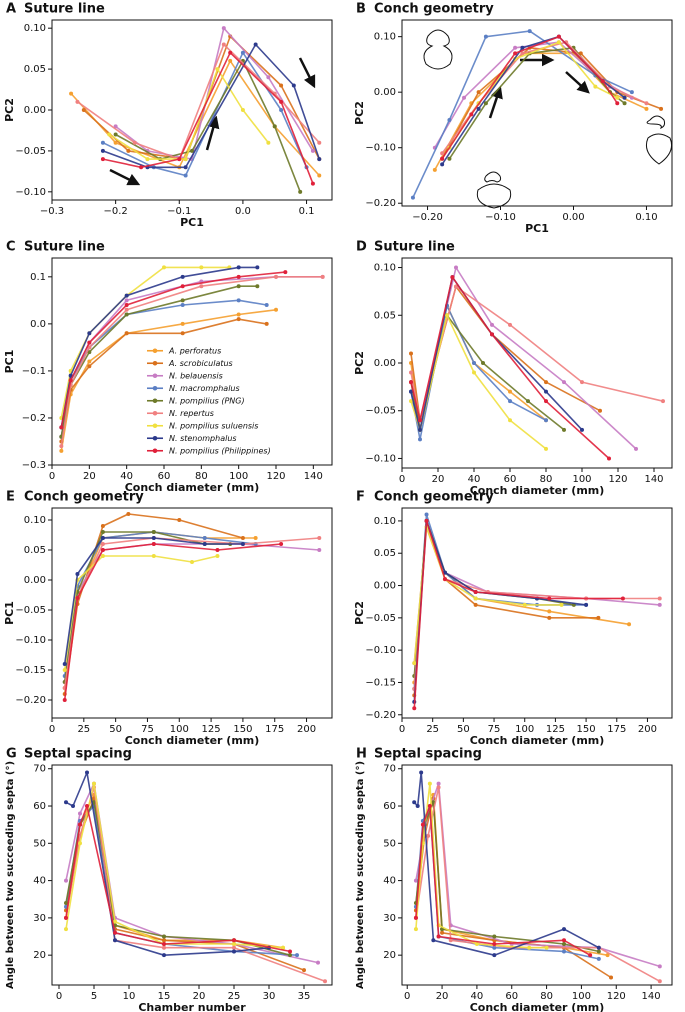 The width and height of the screenshot is (685, 1012). What do you see at coordinates (52, 211) in the screenshot?
I see `x-tick-label: −0.3` at bounding box center [52, 211].